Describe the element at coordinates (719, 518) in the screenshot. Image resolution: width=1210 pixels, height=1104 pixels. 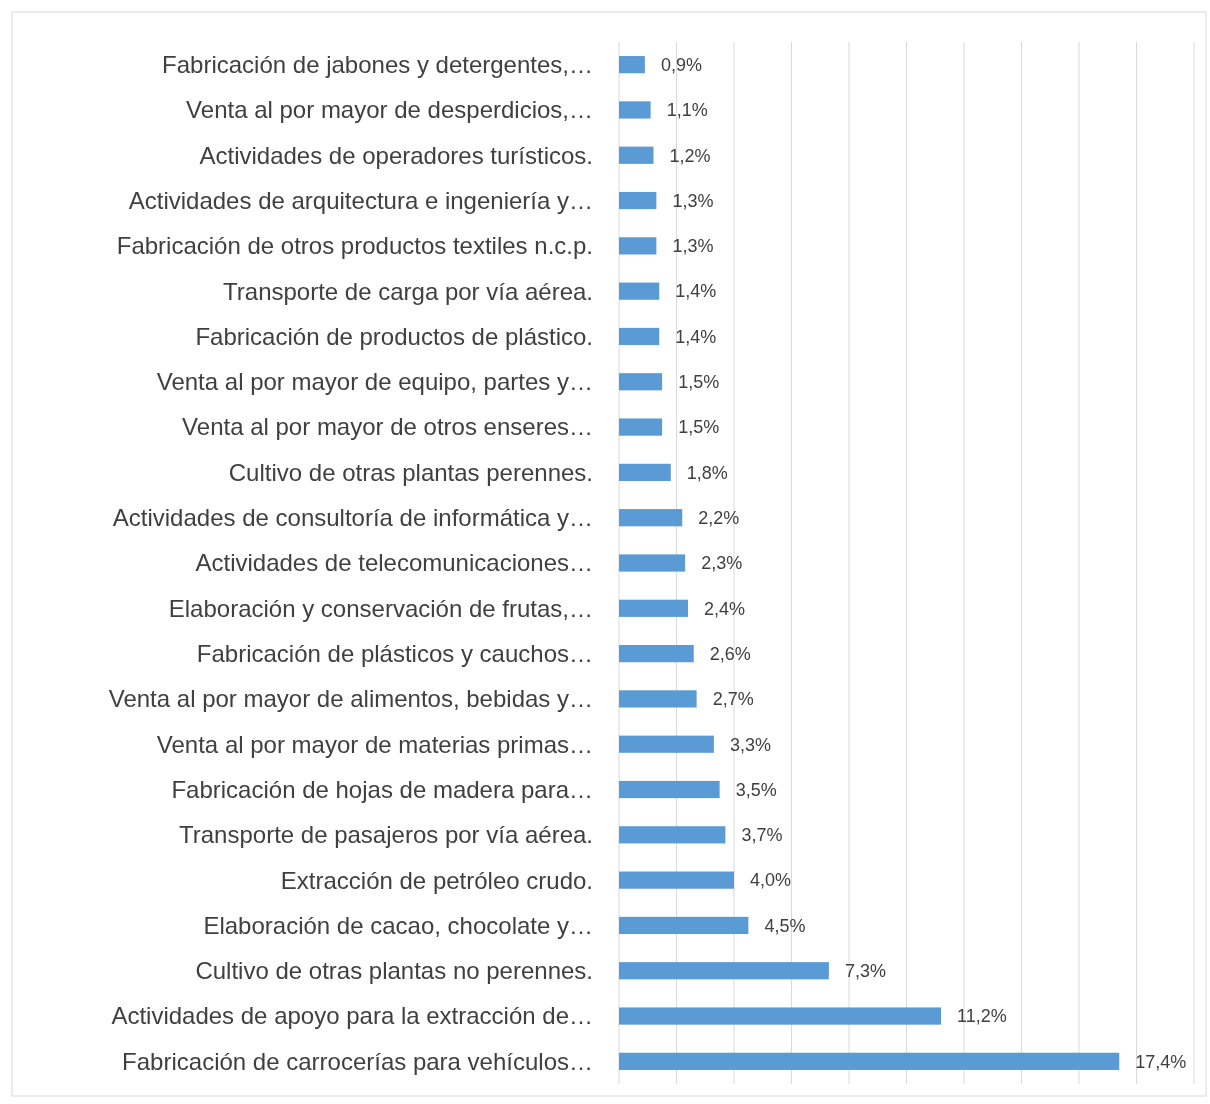
I see `data-label: 2,2%` at that location.